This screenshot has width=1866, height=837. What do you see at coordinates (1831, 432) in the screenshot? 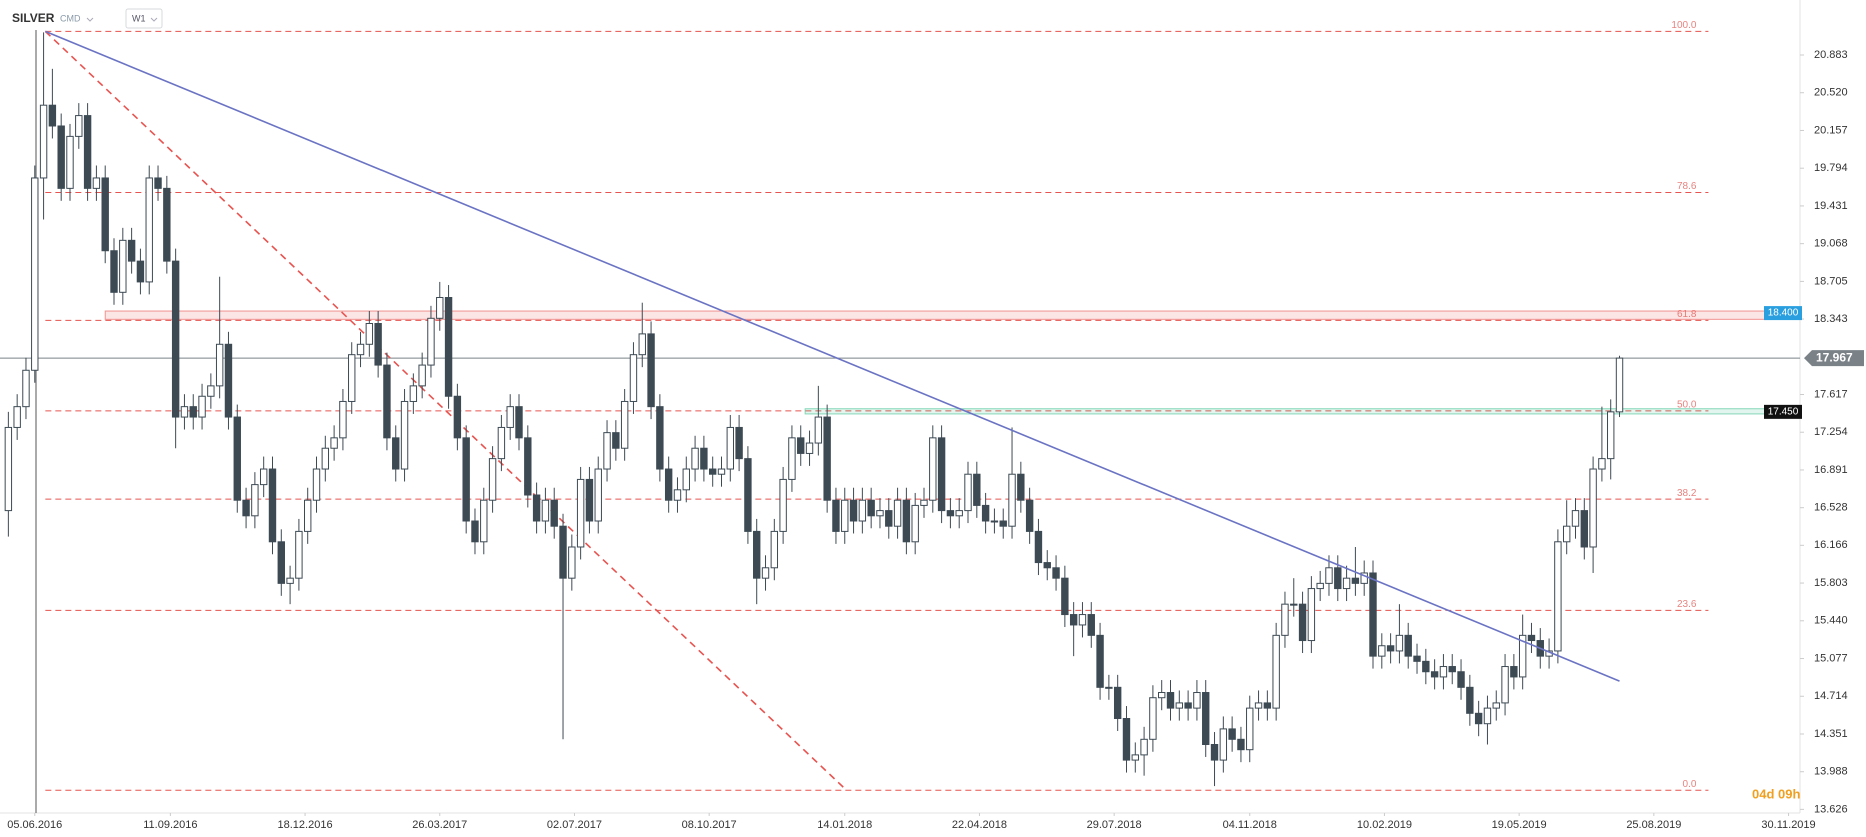
I see `y-tick-label: 17.254` at bounding box center [1831, 432].